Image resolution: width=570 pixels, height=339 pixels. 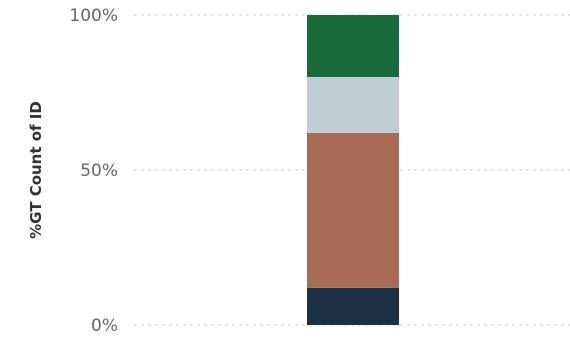 I want to click on y-tick-label-0: 0%, so click(x=104, y=326).